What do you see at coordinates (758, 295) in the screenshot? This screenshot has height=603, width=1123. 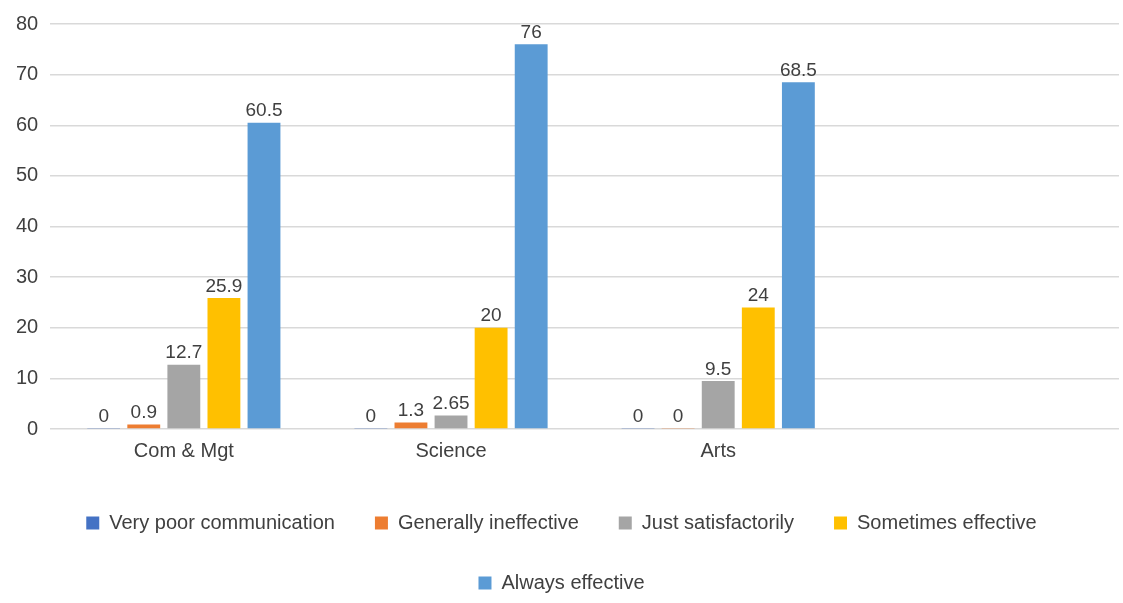 I see `data-label: 24` at bounding box center [758, 295].